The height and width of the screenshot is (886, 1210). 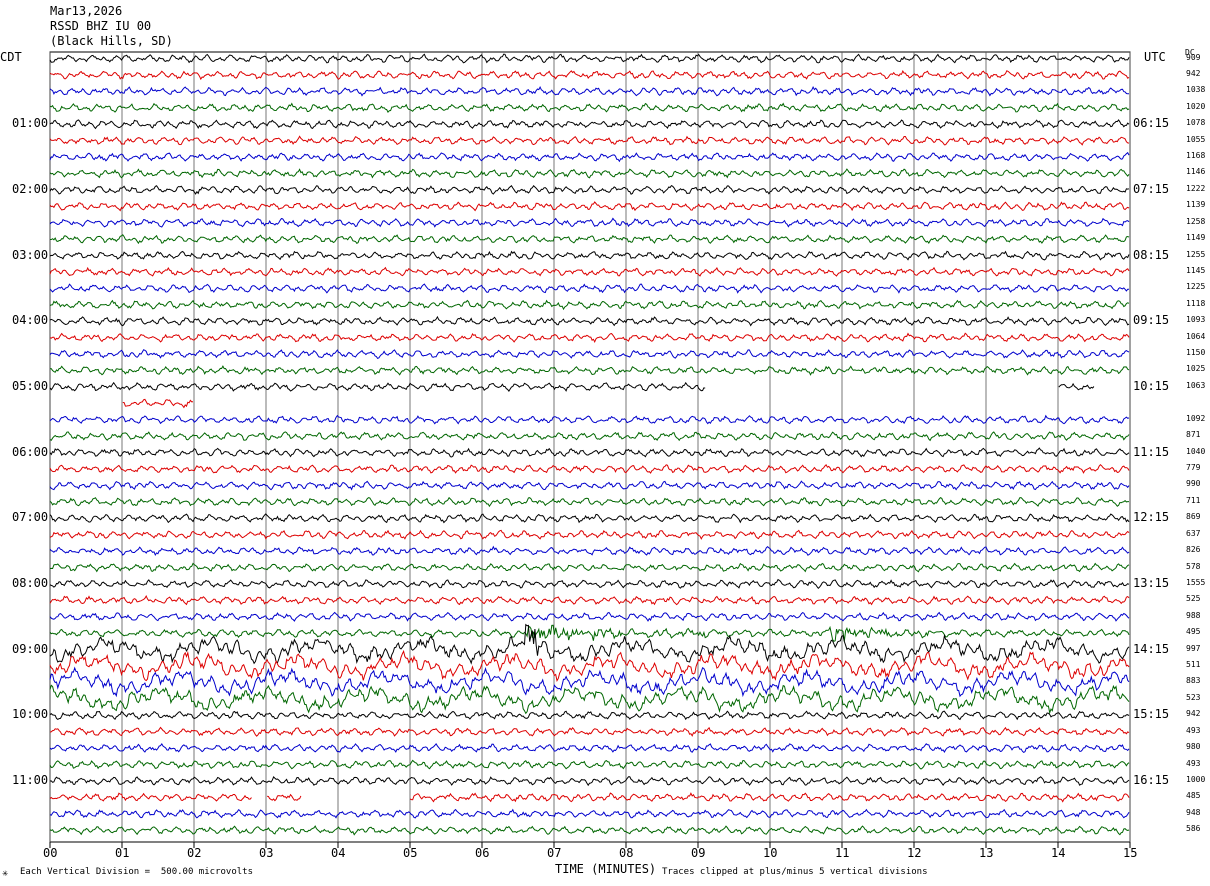 What do you see at coordinates (1196, 106) in the screenshot?
I see `dc-offset-label: 1020` at bounding box center [1196, 106].